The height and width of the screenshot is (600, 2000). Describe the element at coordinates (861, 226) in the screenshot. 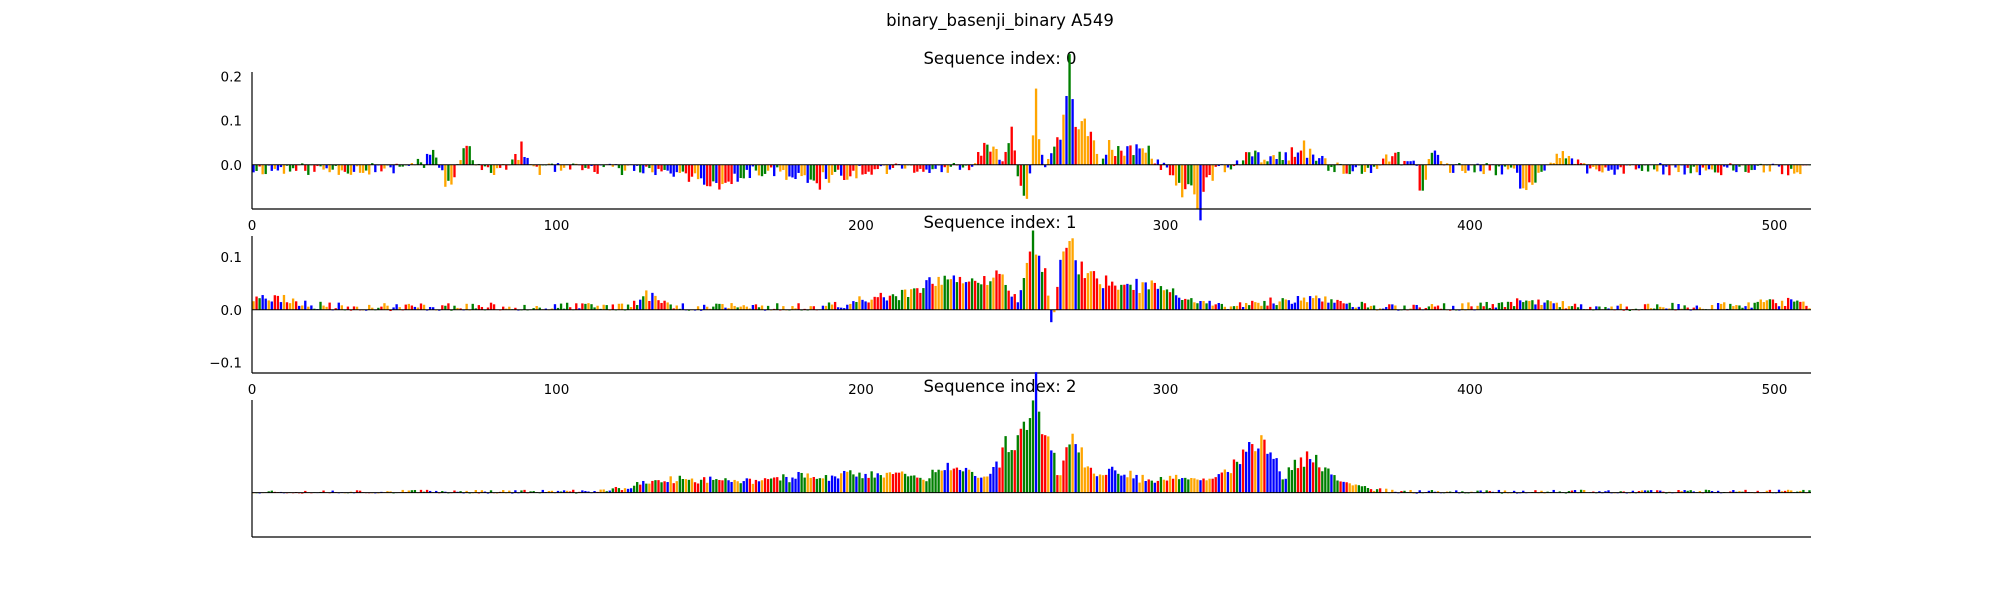

I see `x-tick-label-0-2: 200` at that location.